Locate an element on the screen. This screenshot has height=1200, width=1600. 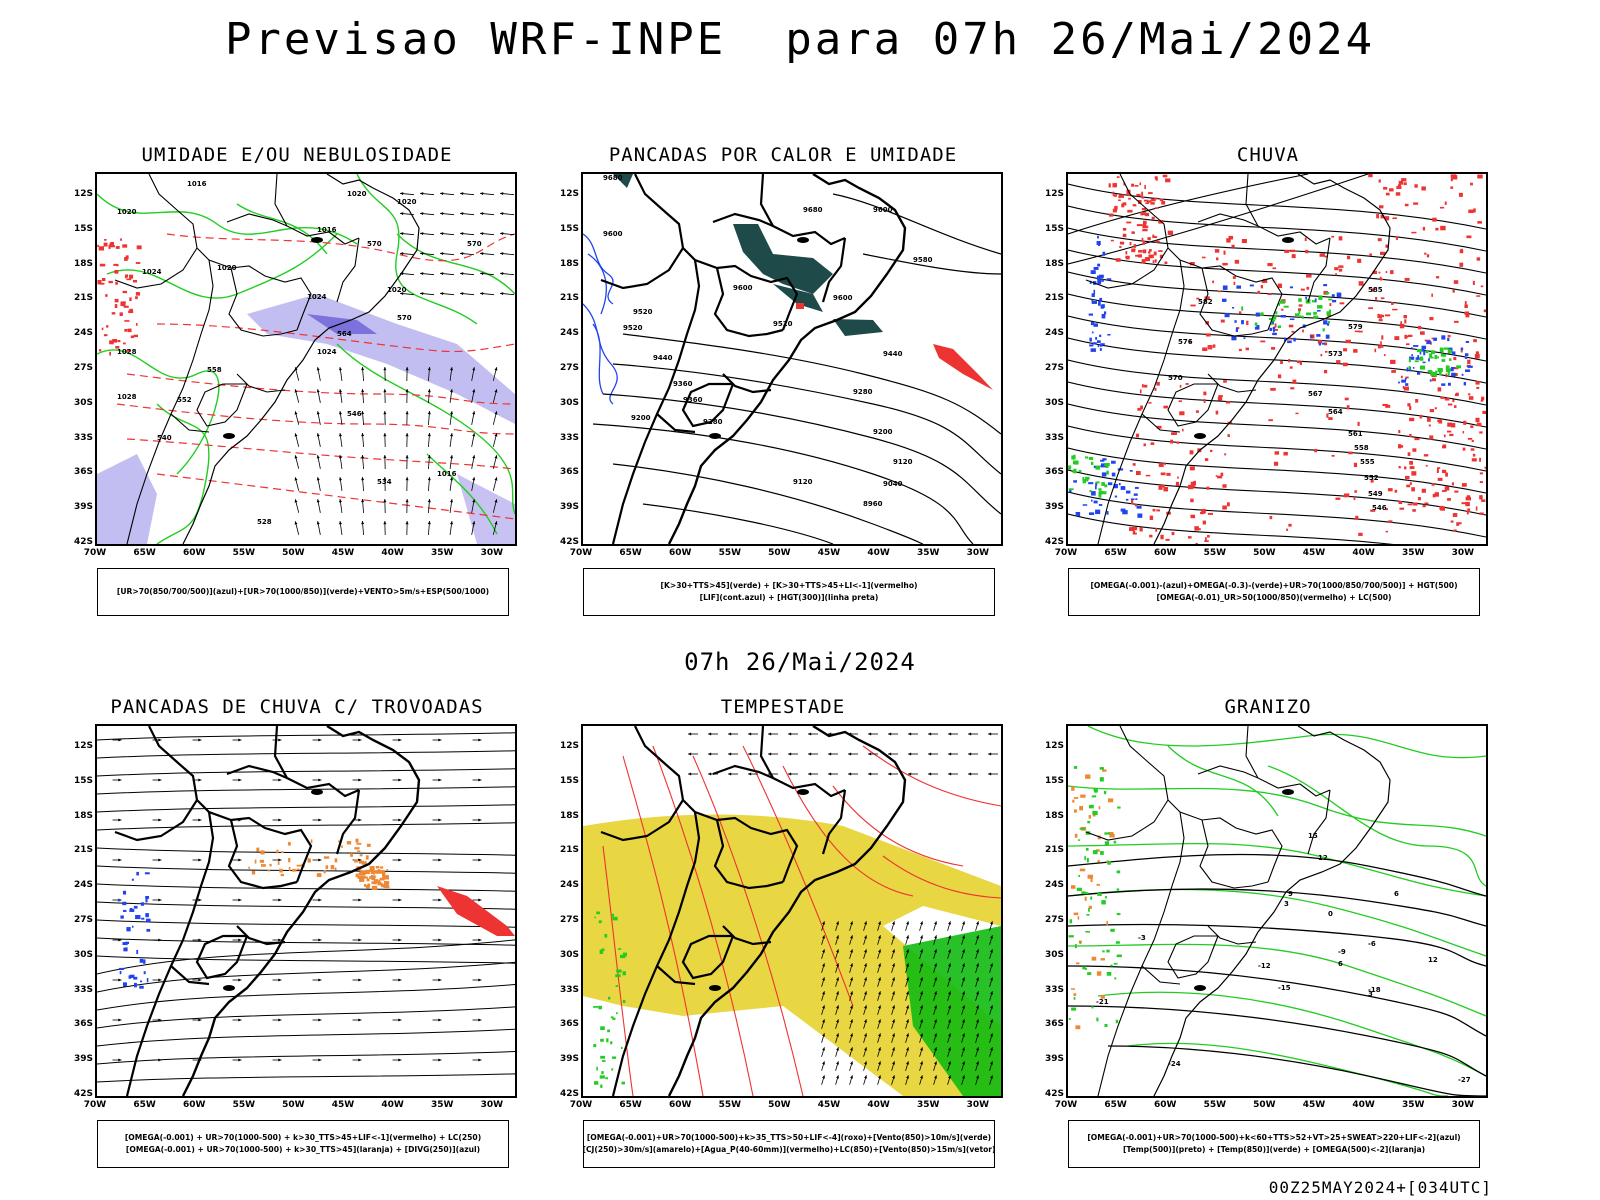
contour-label: -18 is located at coordinates (1374, 990).